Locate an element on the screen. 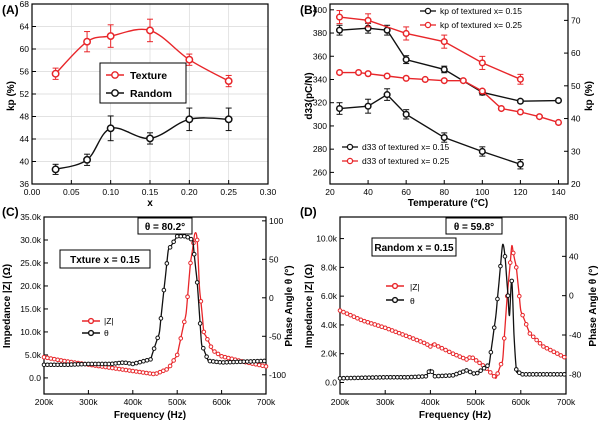  panel-d-legend-theta: θ is located at coordinates (412, 301).